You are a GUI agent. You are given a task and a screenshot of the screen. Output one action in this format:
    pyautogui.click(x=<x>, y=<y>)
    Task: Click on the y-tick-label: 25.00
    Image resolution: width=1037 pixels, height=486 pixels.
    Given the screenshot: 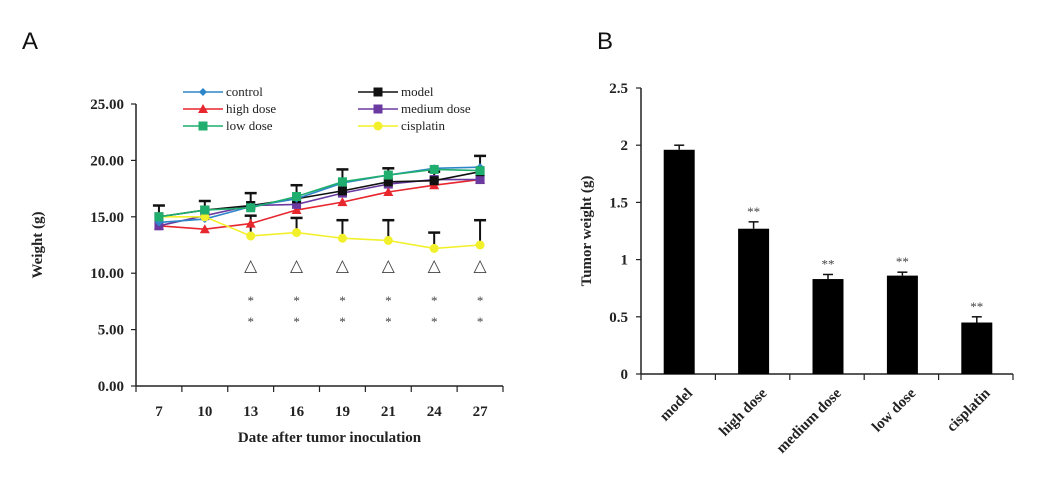 What is the action you would take?
    pyautogui.click(x=107, y=105)
    